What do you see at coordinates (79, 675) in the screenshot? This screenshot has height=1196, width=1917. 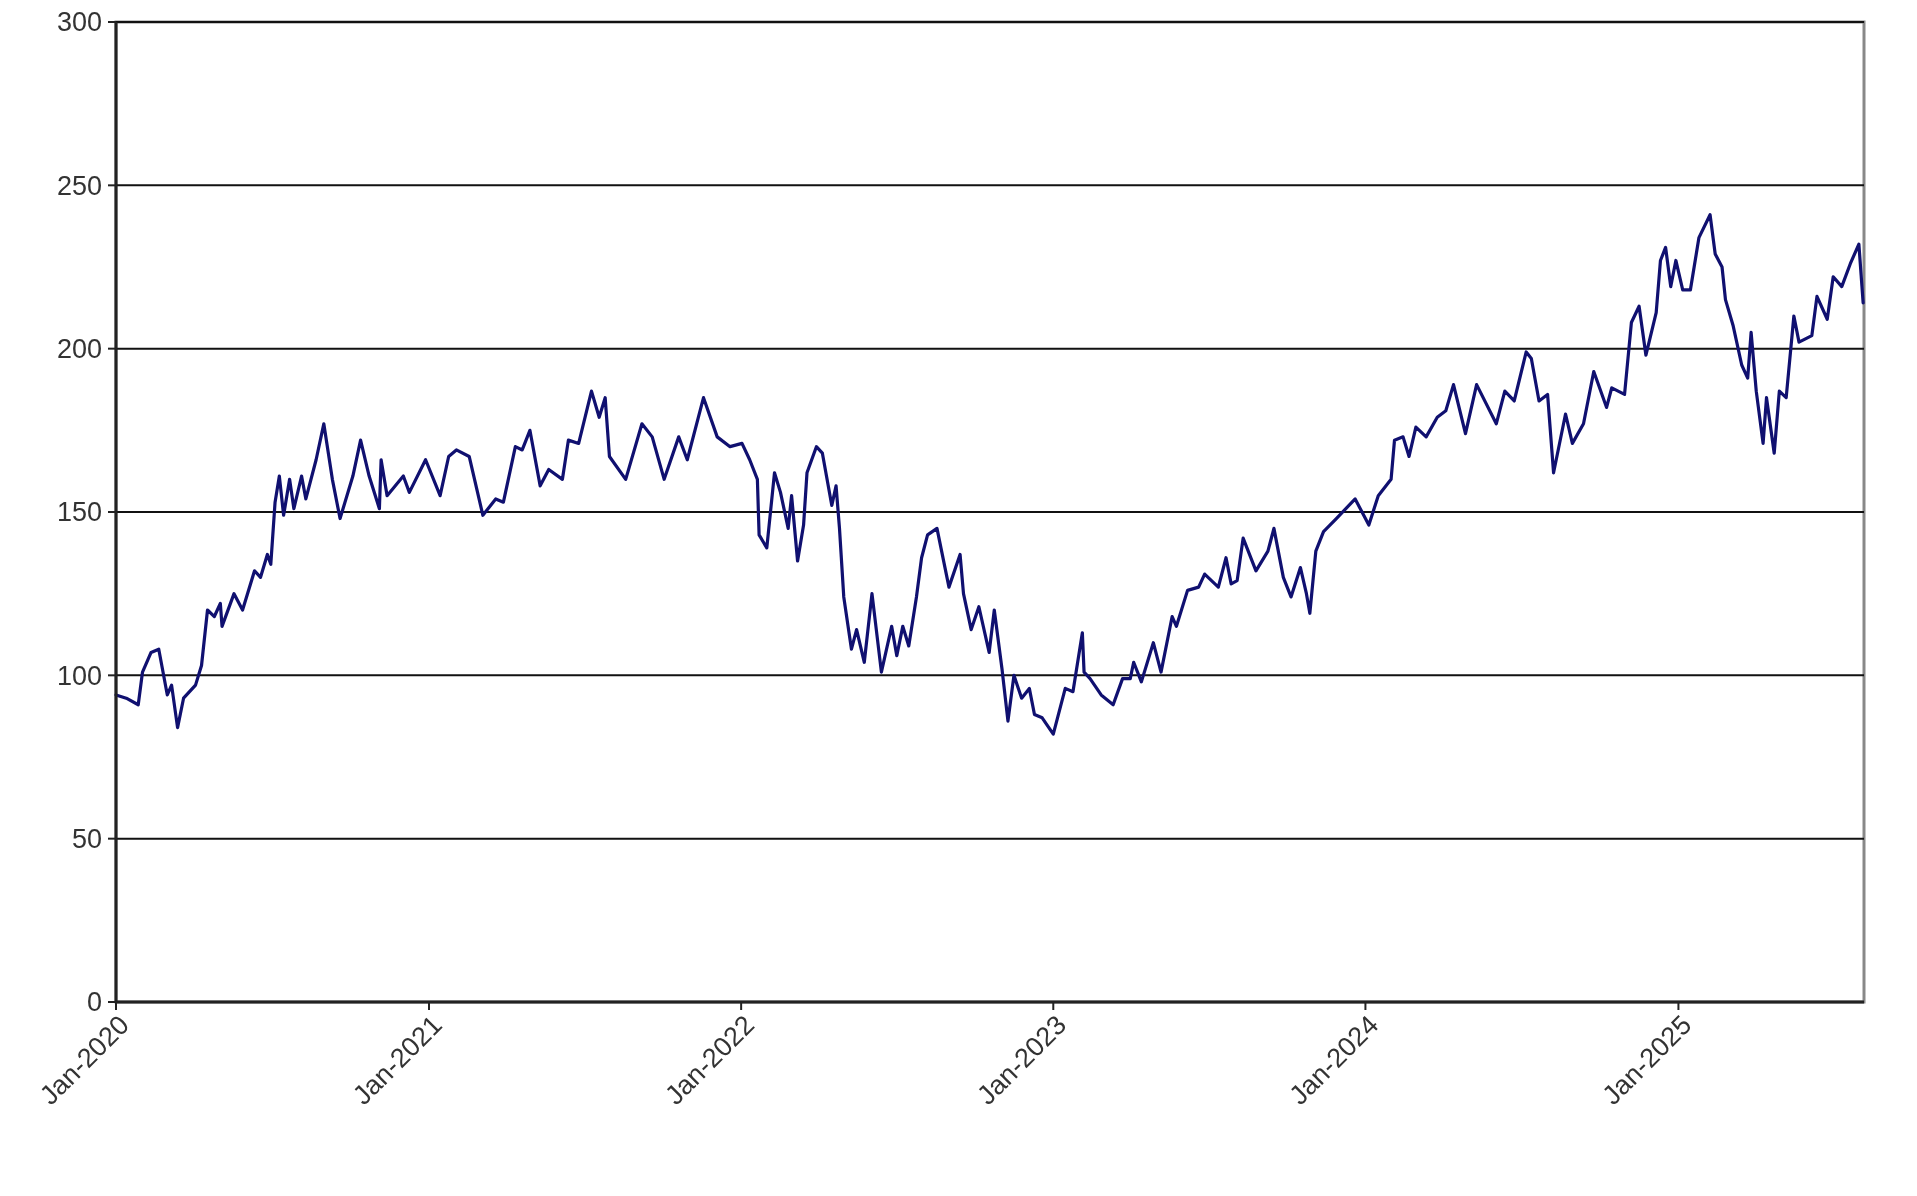 I see `y-tick-label: 100` at bounding box center [79, 675].